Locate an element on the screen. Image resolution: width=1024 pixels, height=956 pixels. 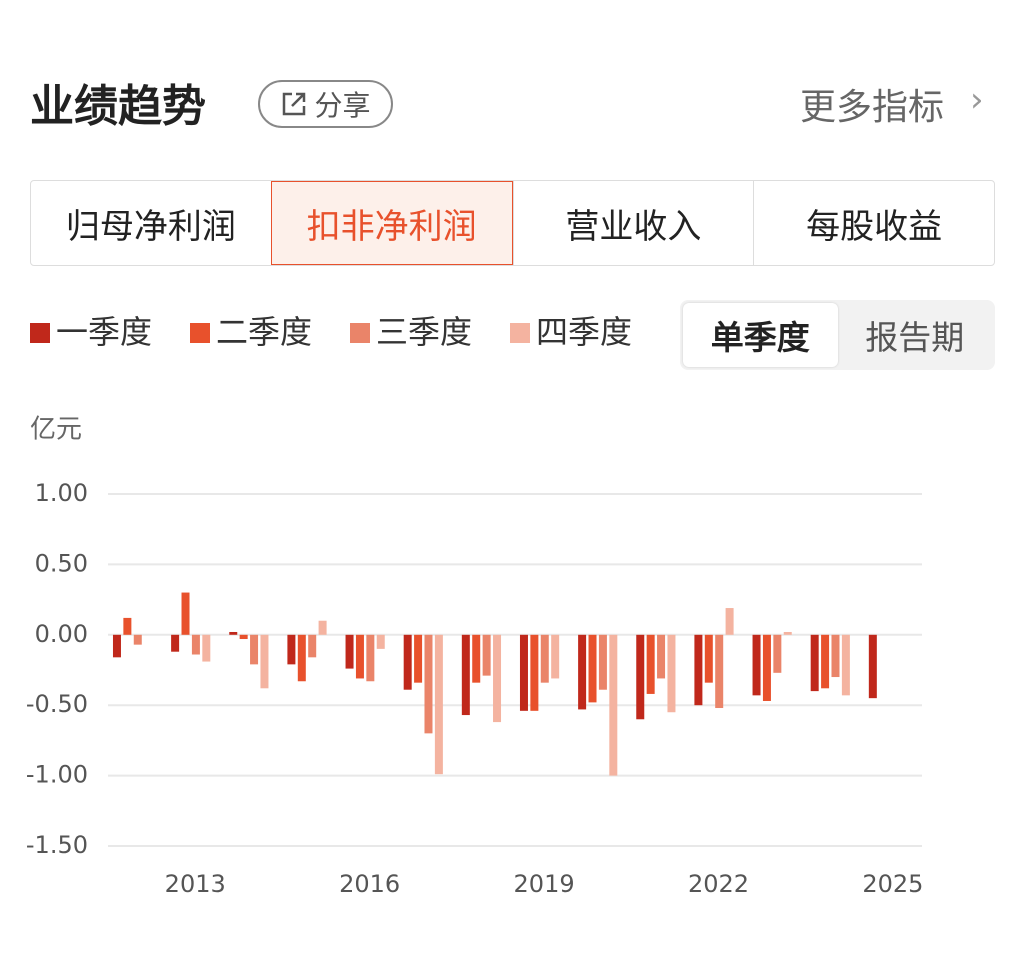
more-link: 更多指标 is located at coordinates (872, 107).